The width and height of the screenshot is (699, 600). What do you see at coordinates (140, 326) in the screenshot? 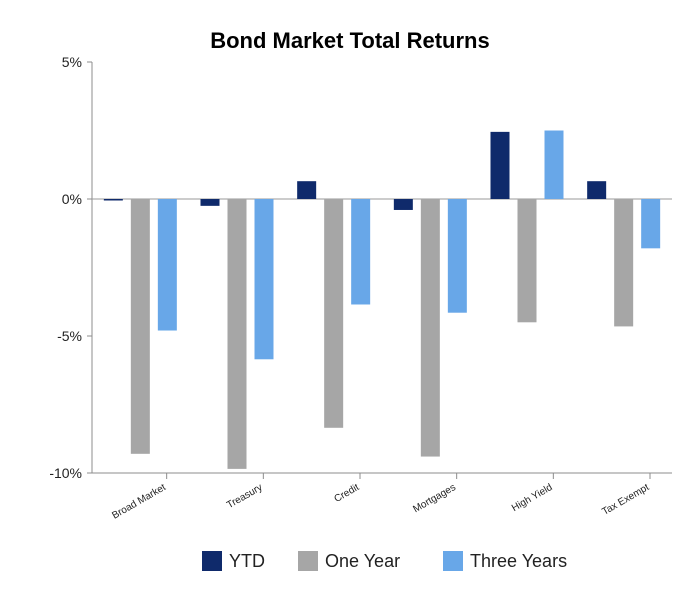
I see `bar-broad-market-one-year` at bounding box center [140, 326].